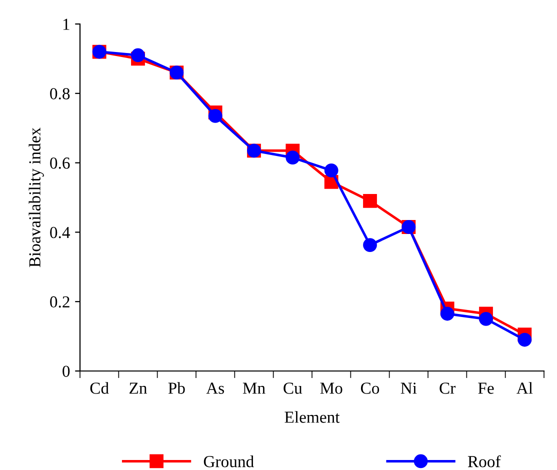 The image size is (557, 470). I want to click on x-tick-label: Co, so click(370, 388).